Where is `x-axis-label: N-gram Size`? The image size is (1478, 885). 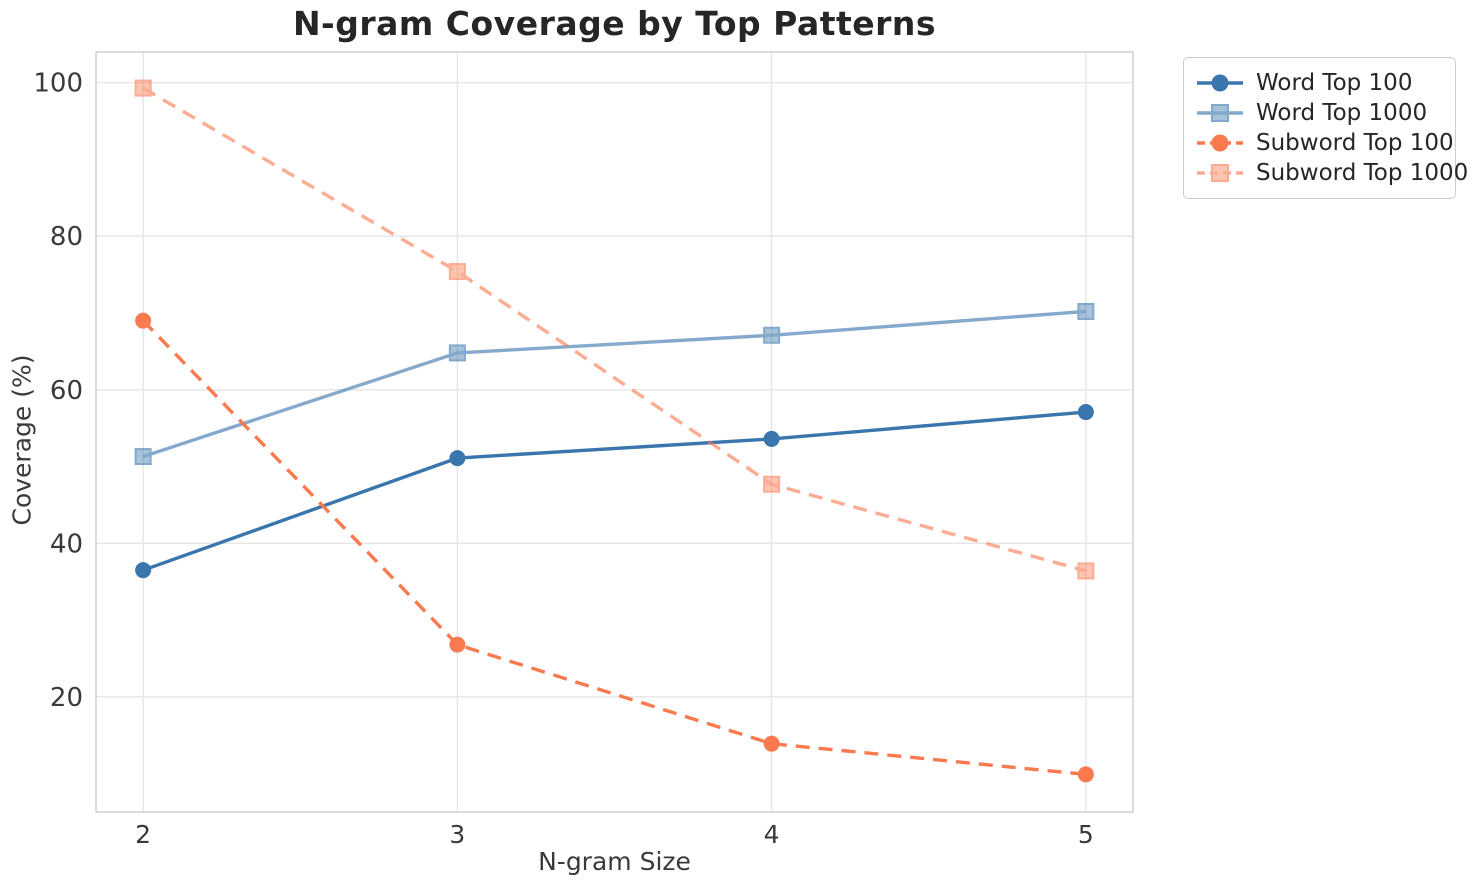 x-axis-label: N-gram Size is located at coordinates (614, 861).